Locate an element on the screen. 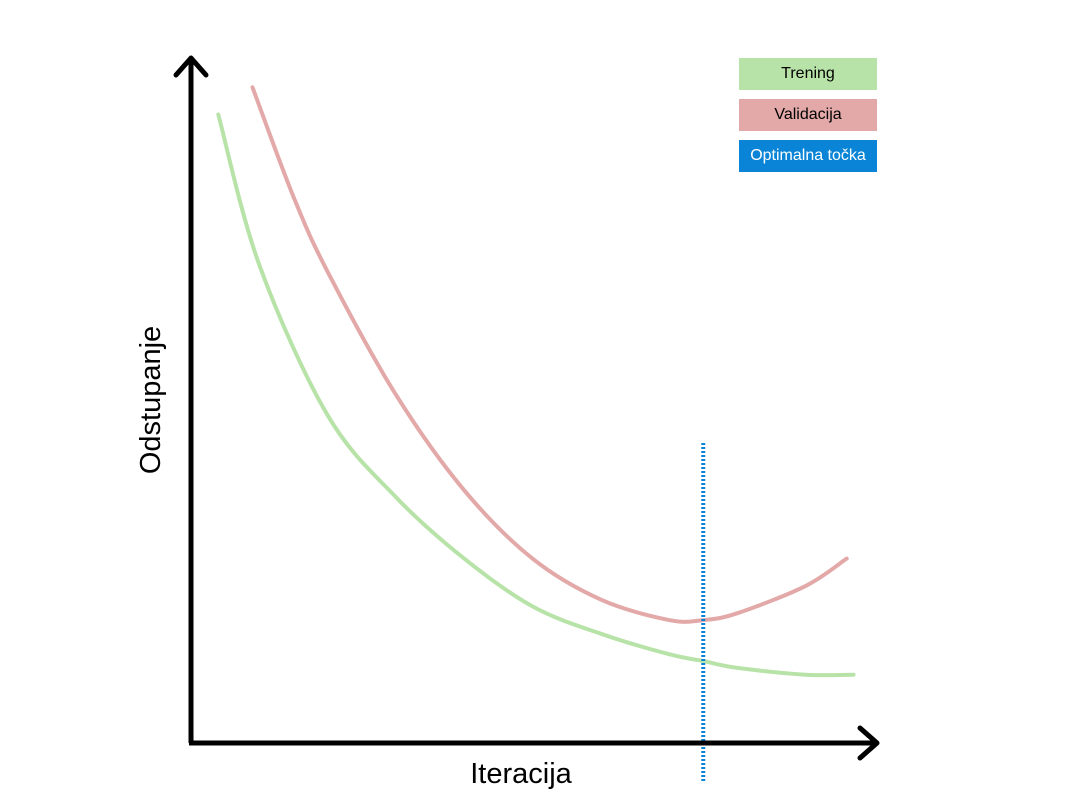 The image size is (1070, 802). legend-item-trening: Trening is located at coordinates (808, 74).